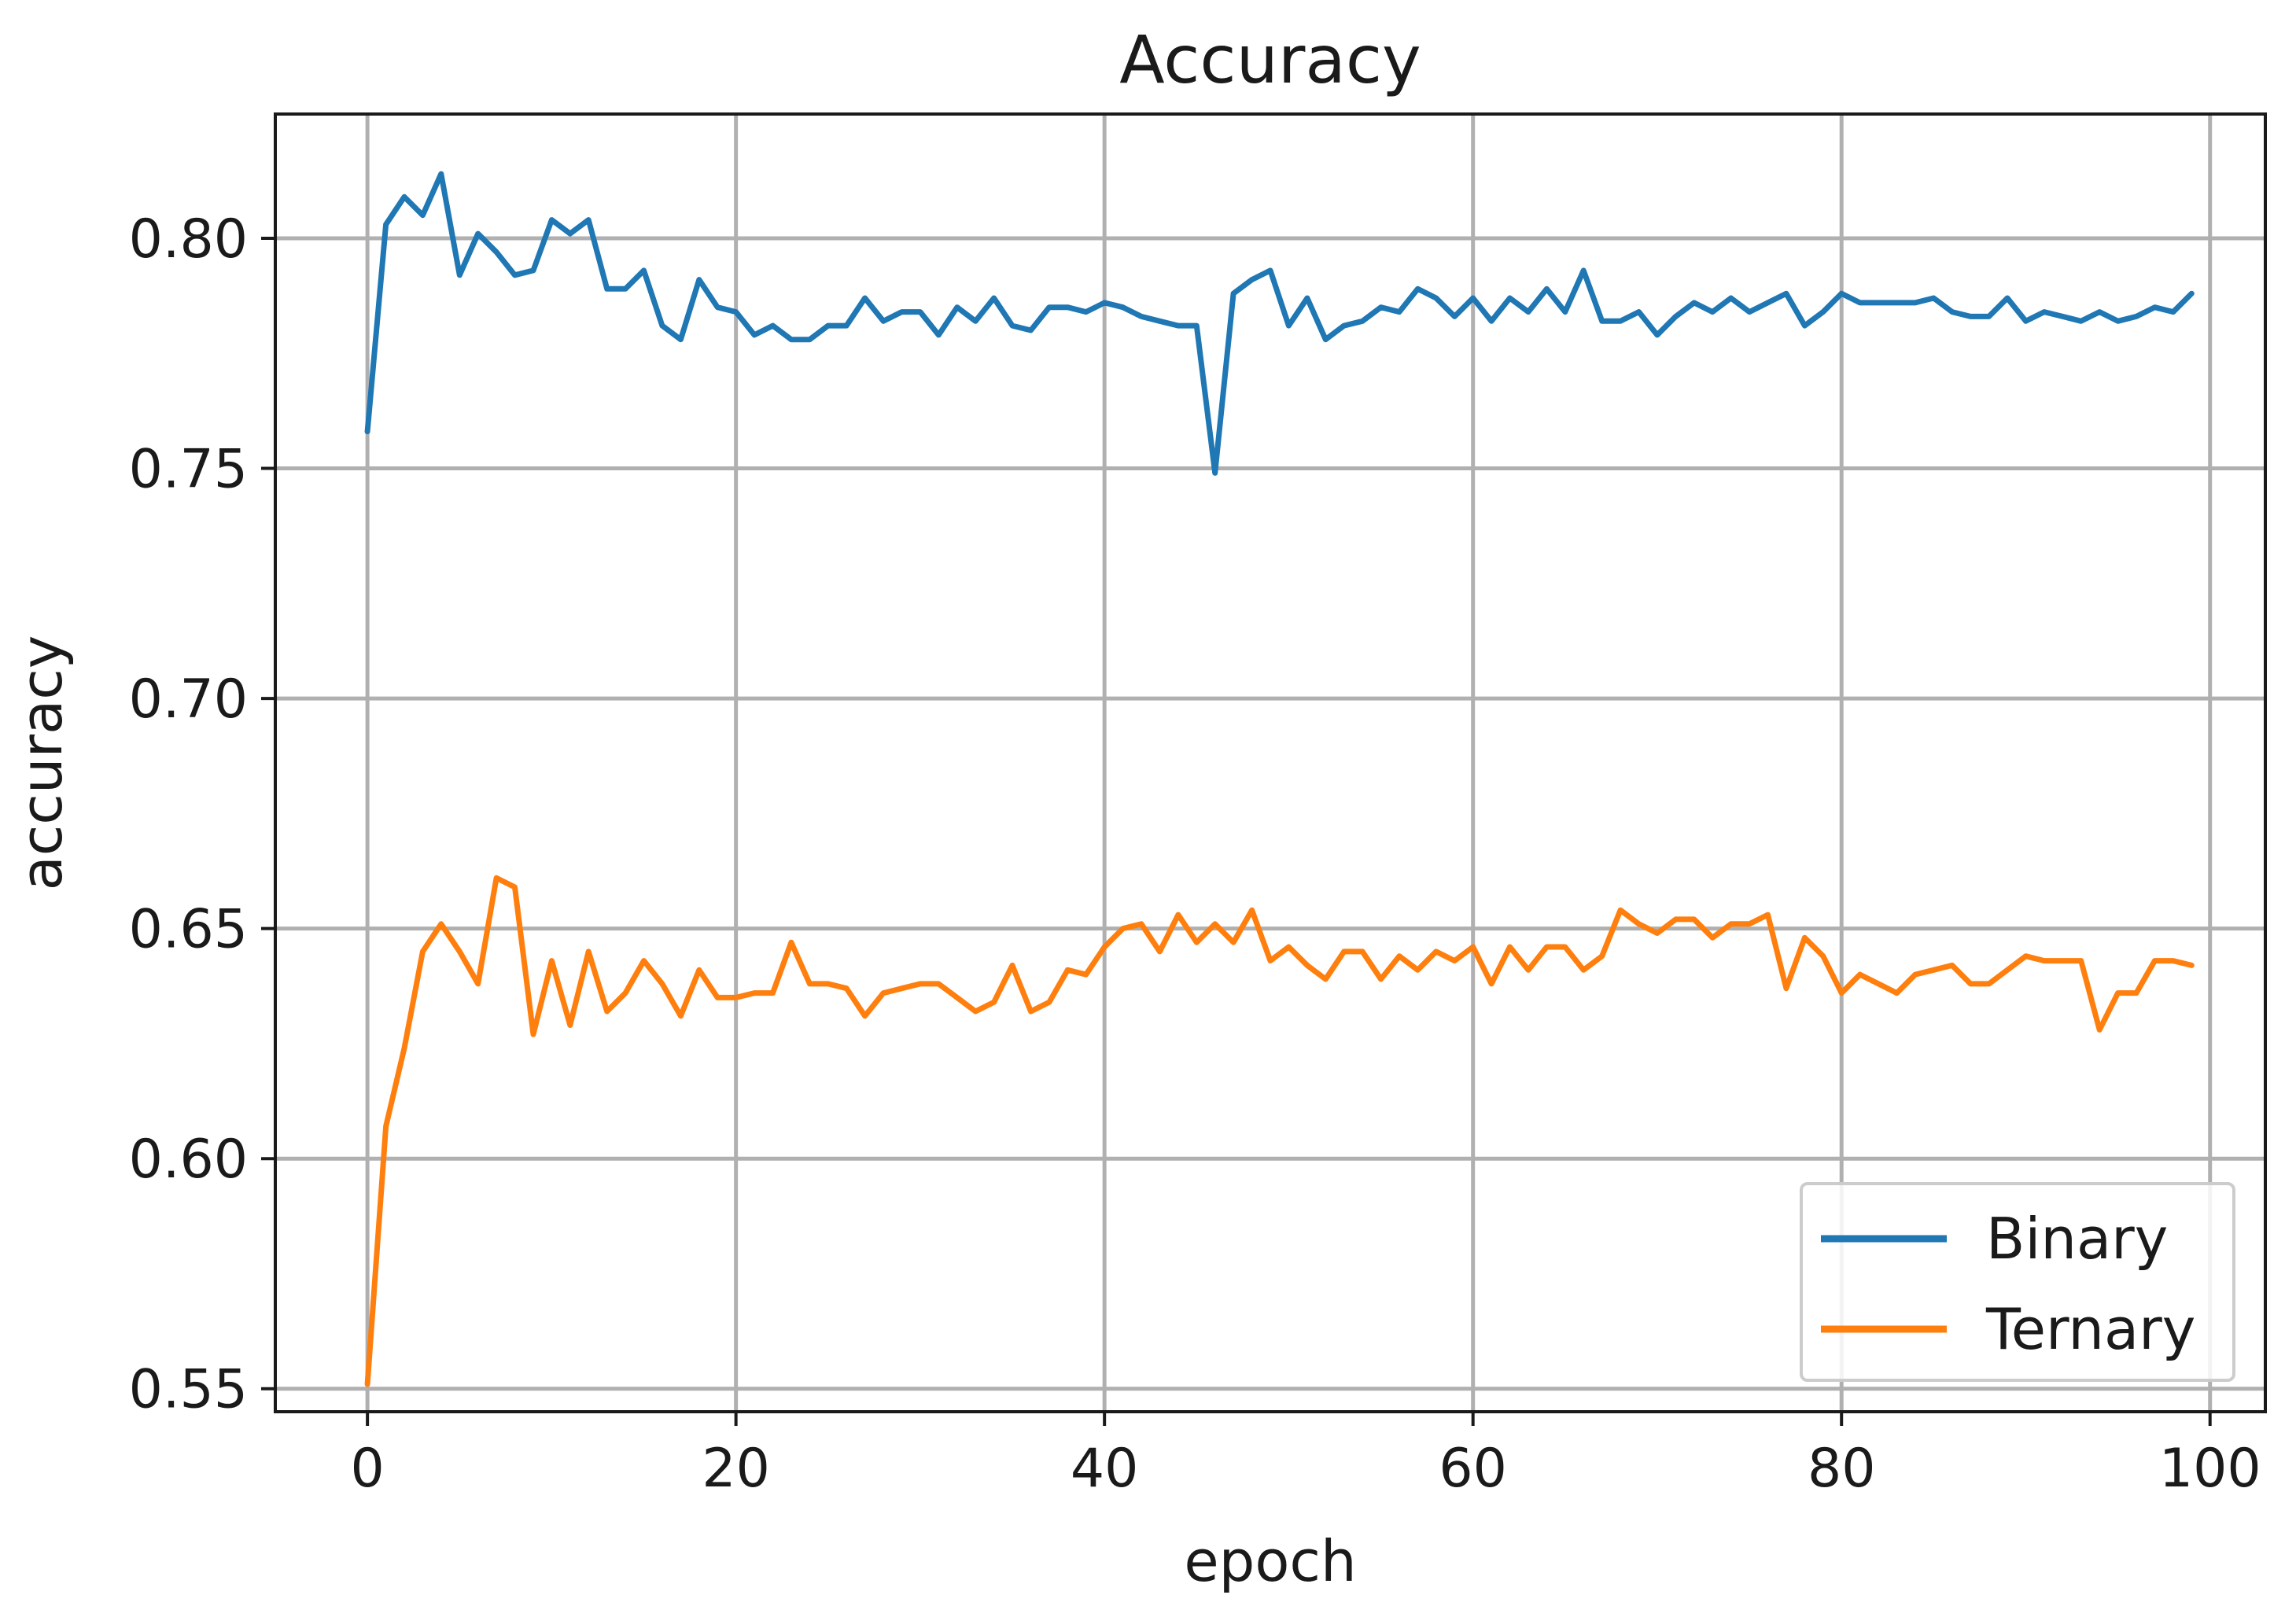 The height and width of the screenshot is (1617, 2296). What do you see at coordinates (188, 1390) in the screenshot?
I see `y-tick-label: 0.55` at bounding box center [188, 1390].